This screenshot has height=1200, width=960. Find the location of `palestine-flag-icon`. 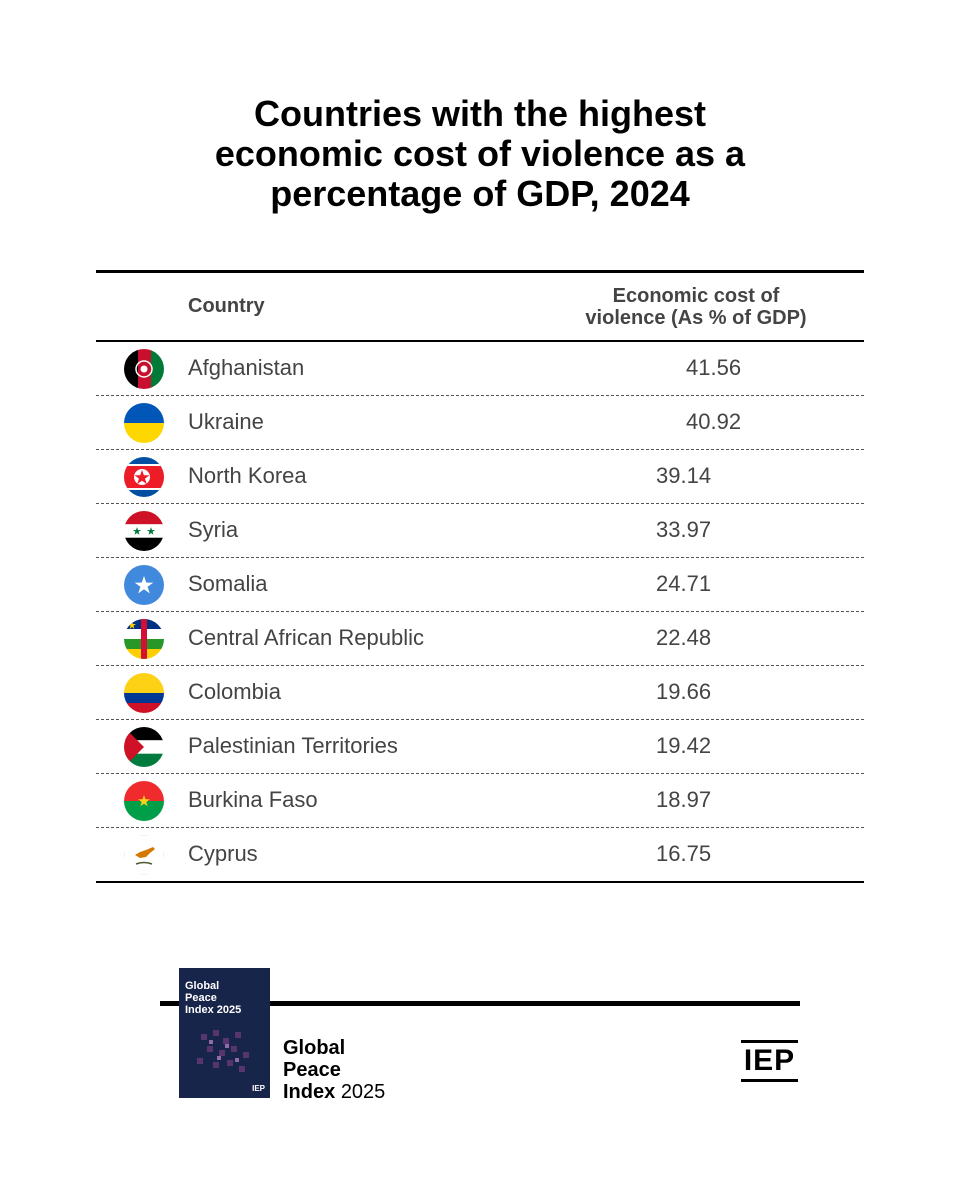

palestine-flag-icon is located at coordinates (144, 747).